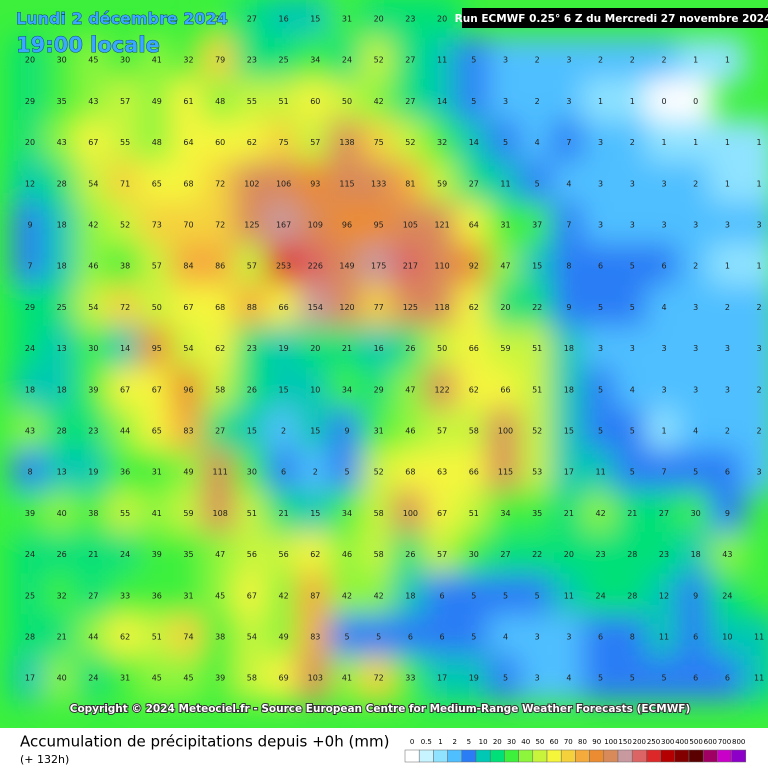 This screenshot has height=768, width=768. I want to click on precip-value: 15, so click(537, 266).